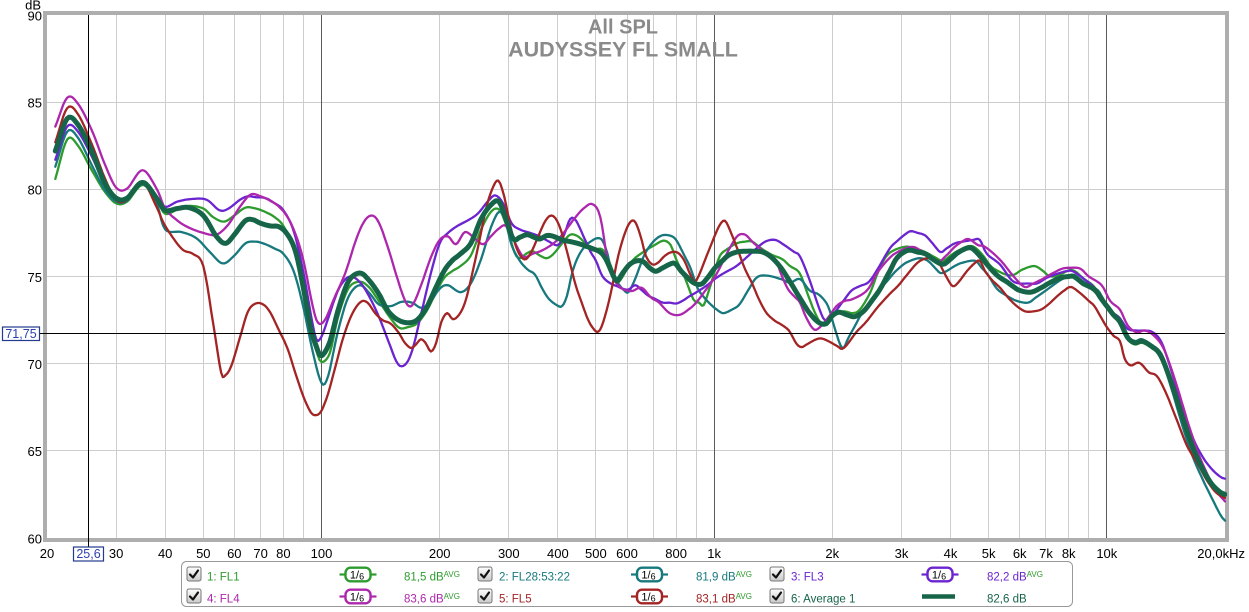 The height and width of the screenshot is (612, 1249). Describe the element at coordinates (116, 553) in the screenshot. I see `svg-text: 30` at that location.